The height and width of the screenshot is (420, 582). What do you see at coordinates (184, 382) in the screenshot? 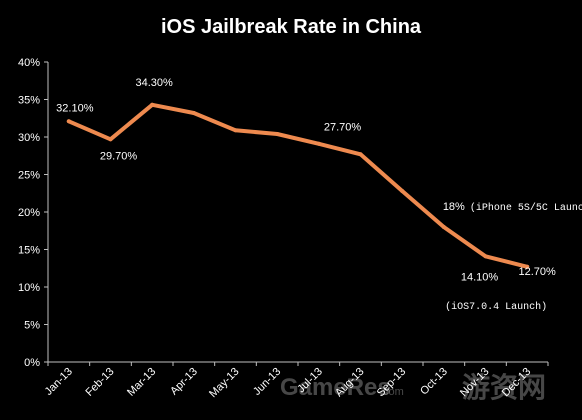
I see `x-tick-label: Apr-13` at bounding box center [184, 382].